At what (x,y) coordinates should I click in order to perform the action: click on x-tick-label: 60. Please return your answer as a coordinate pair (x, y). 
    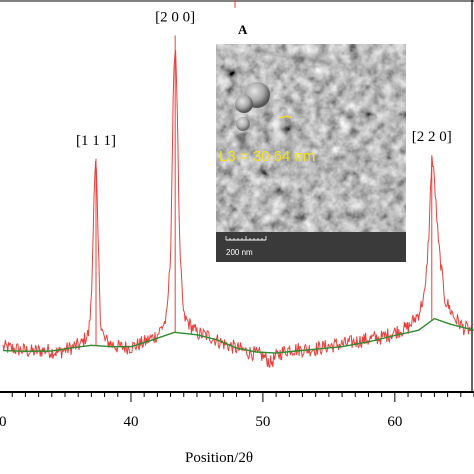
    Looking at the image, I should click on (394, 422).